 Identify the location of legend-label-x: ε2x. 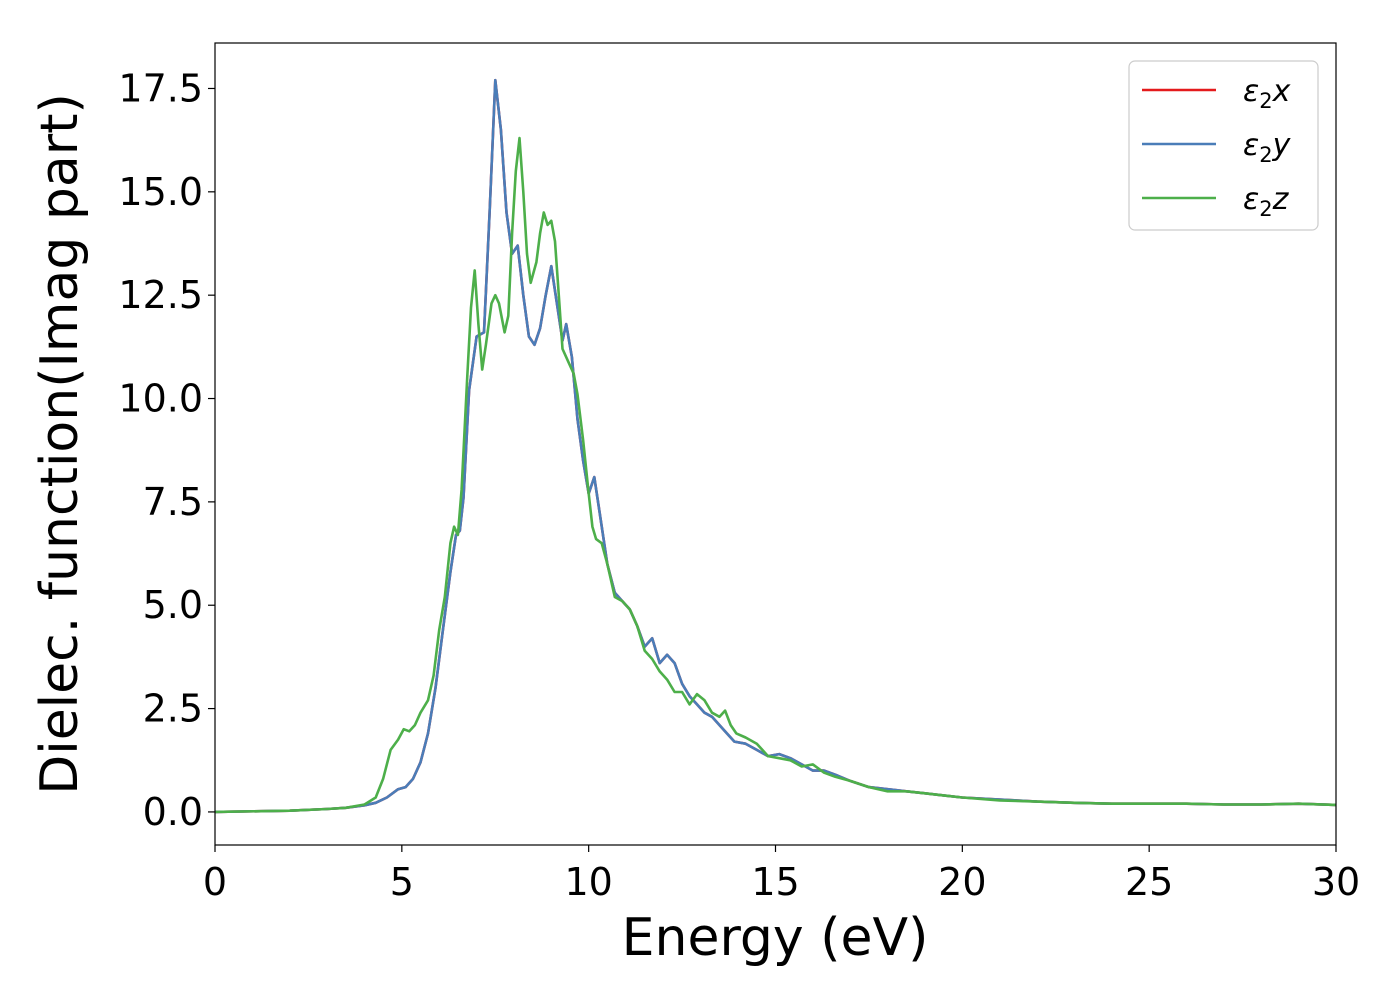
(1267, 93).